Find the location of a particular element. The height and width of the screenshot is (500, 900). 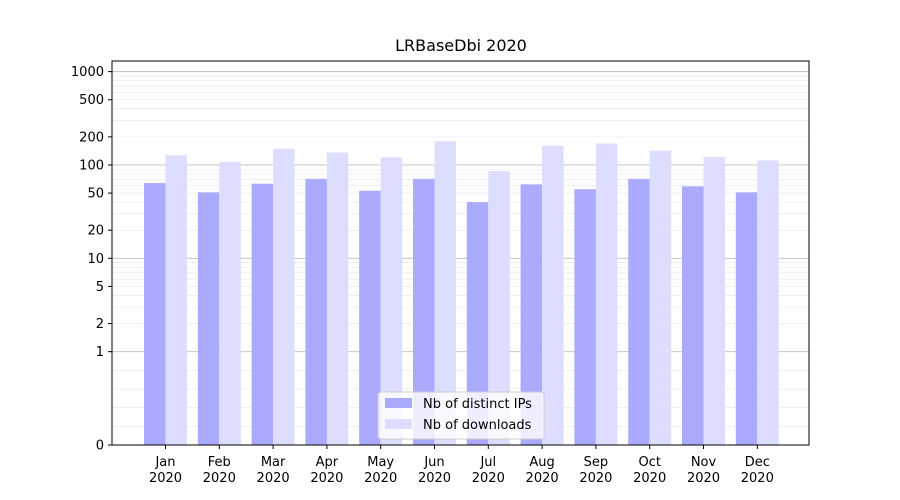

y-tick-label: 10 is located at coordinates (95, 259).